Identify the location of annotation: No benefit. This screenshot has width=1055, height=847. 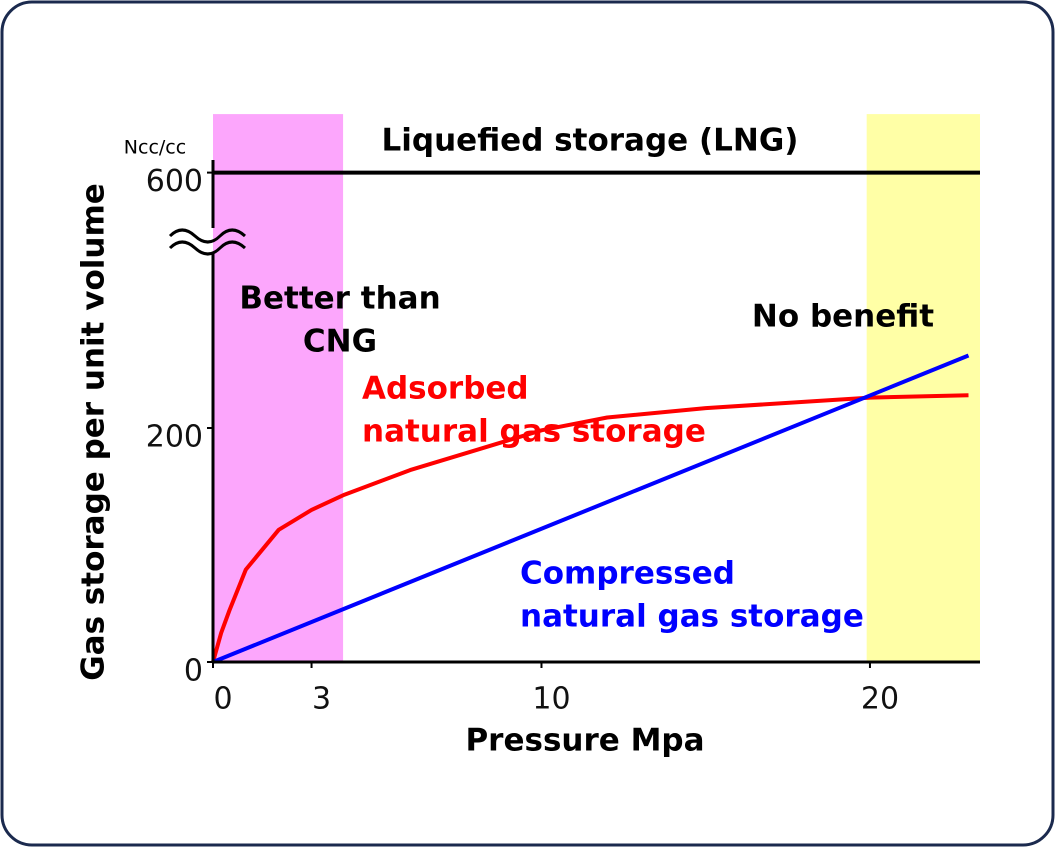
(843, 317).